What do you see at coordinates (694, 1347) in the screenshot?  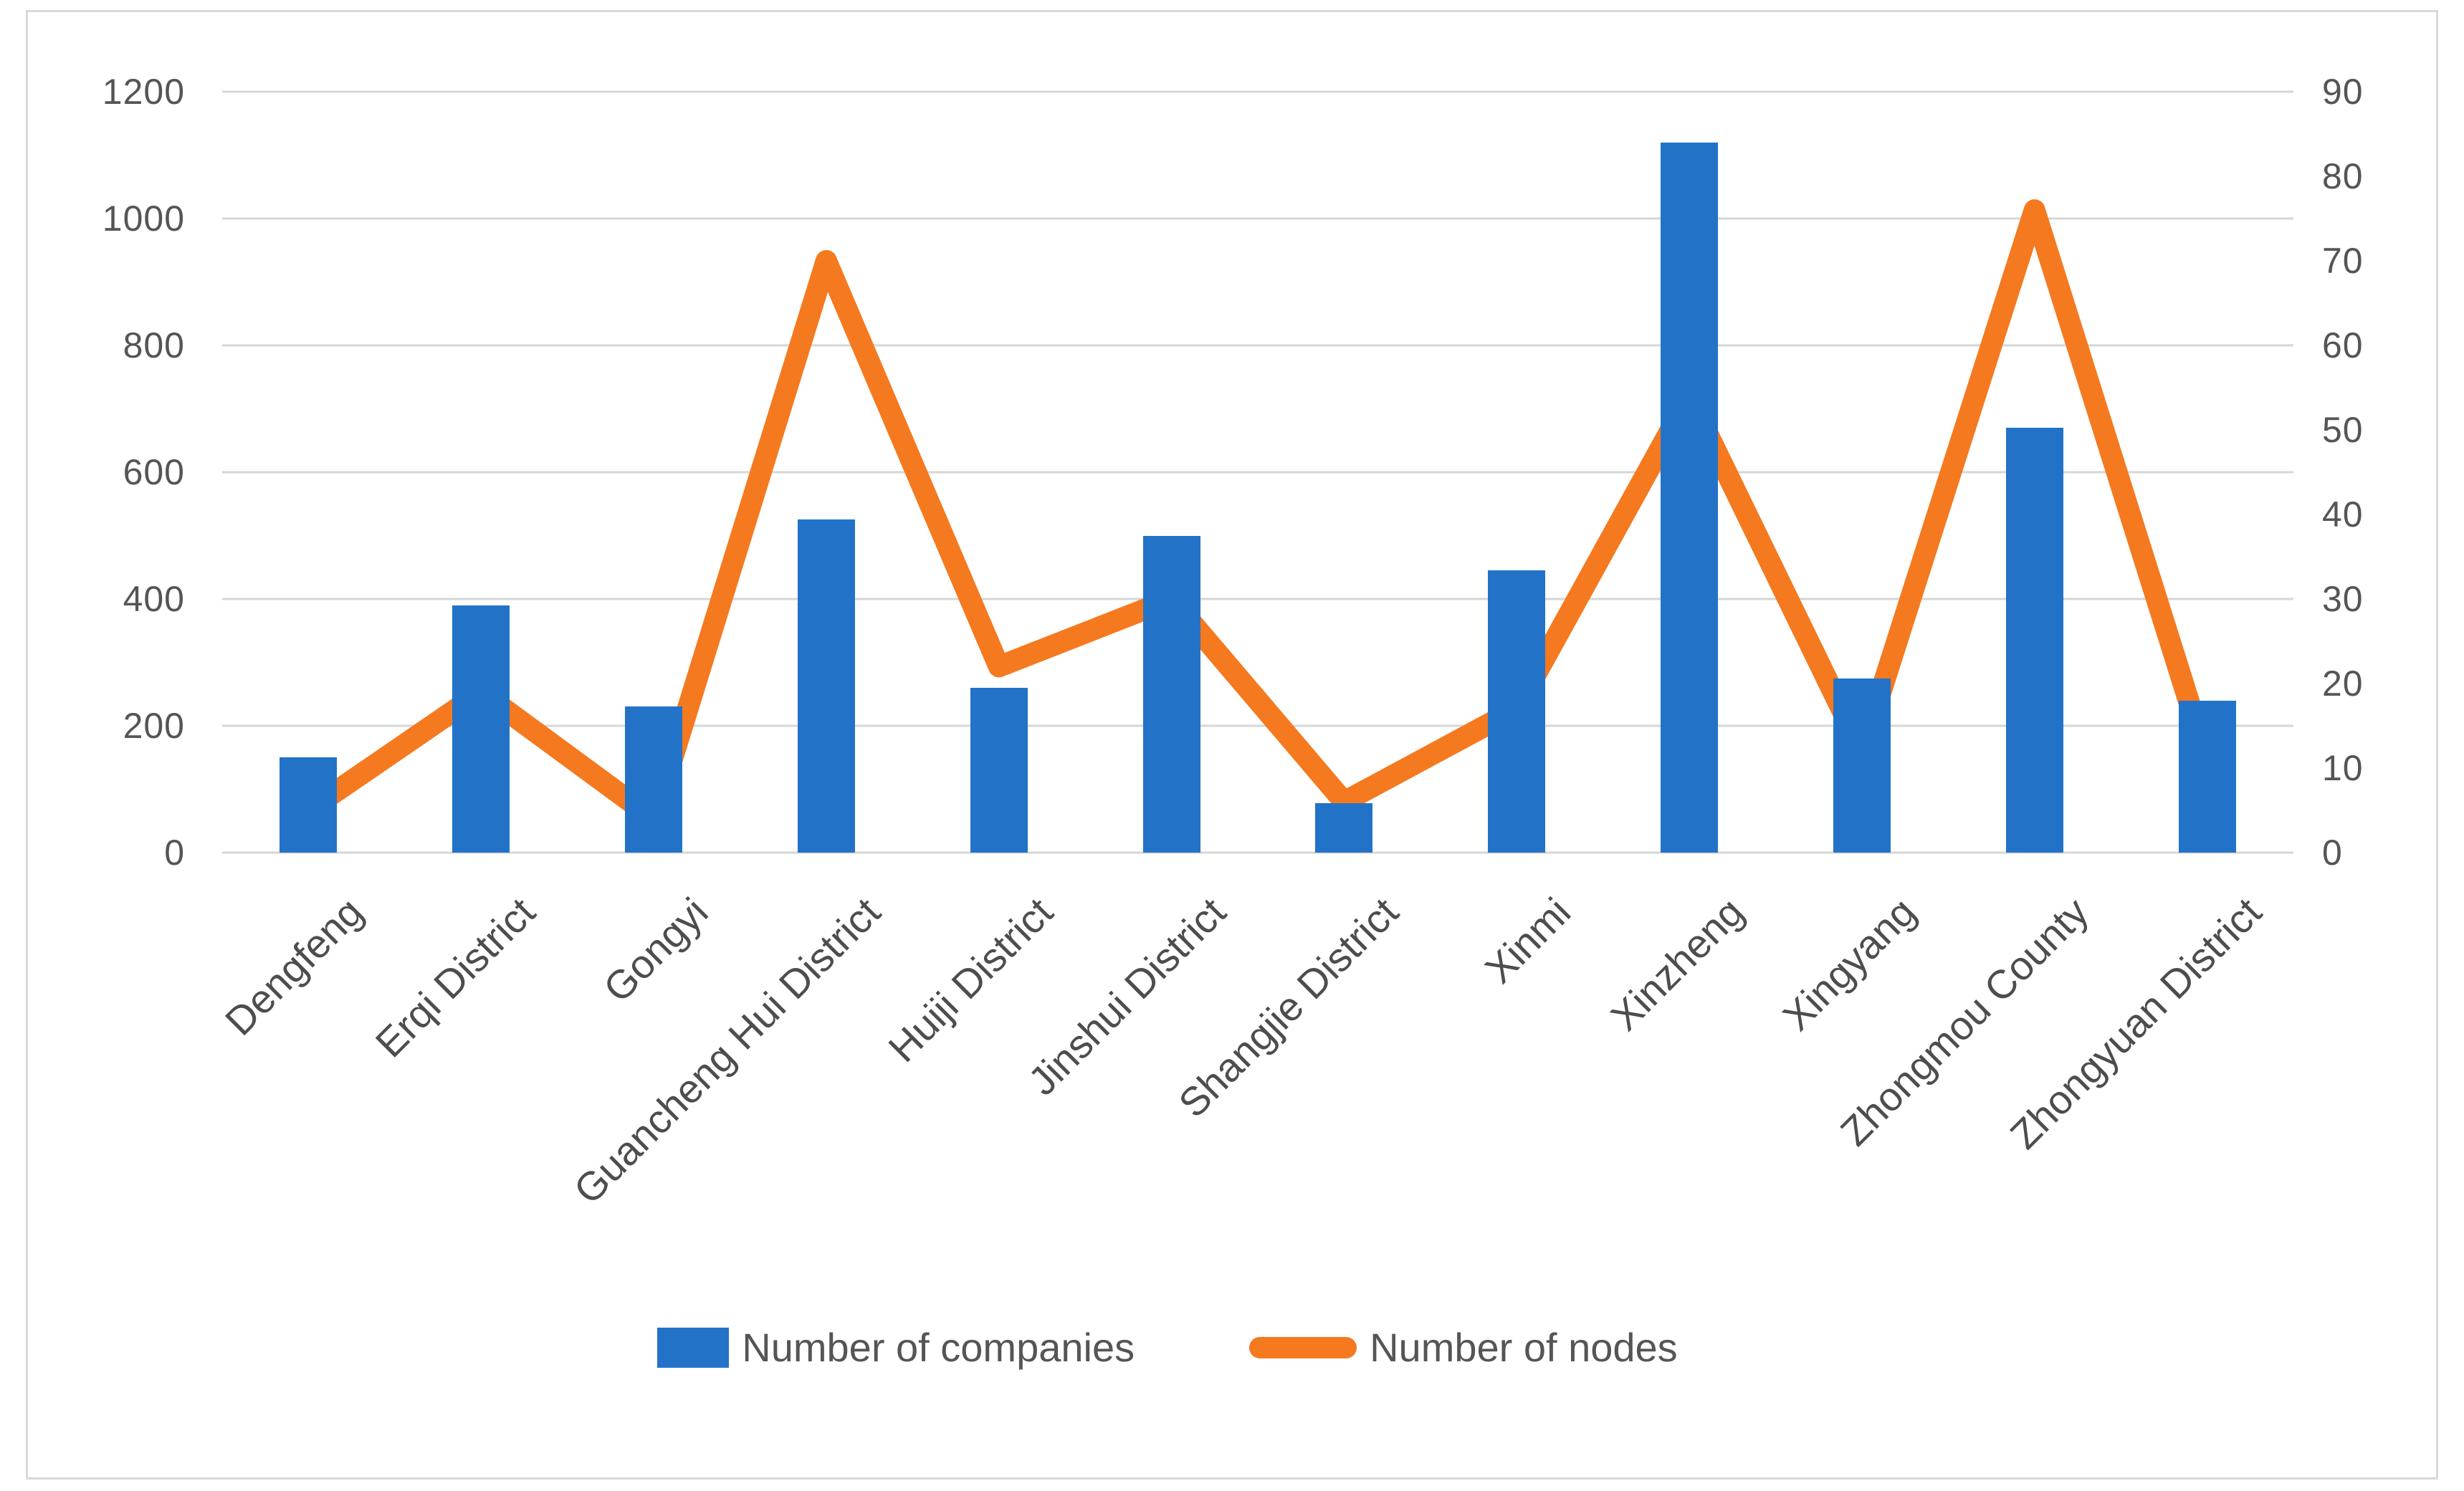 I see `companies-swatch-icon` at bounding box center [694, 1347].